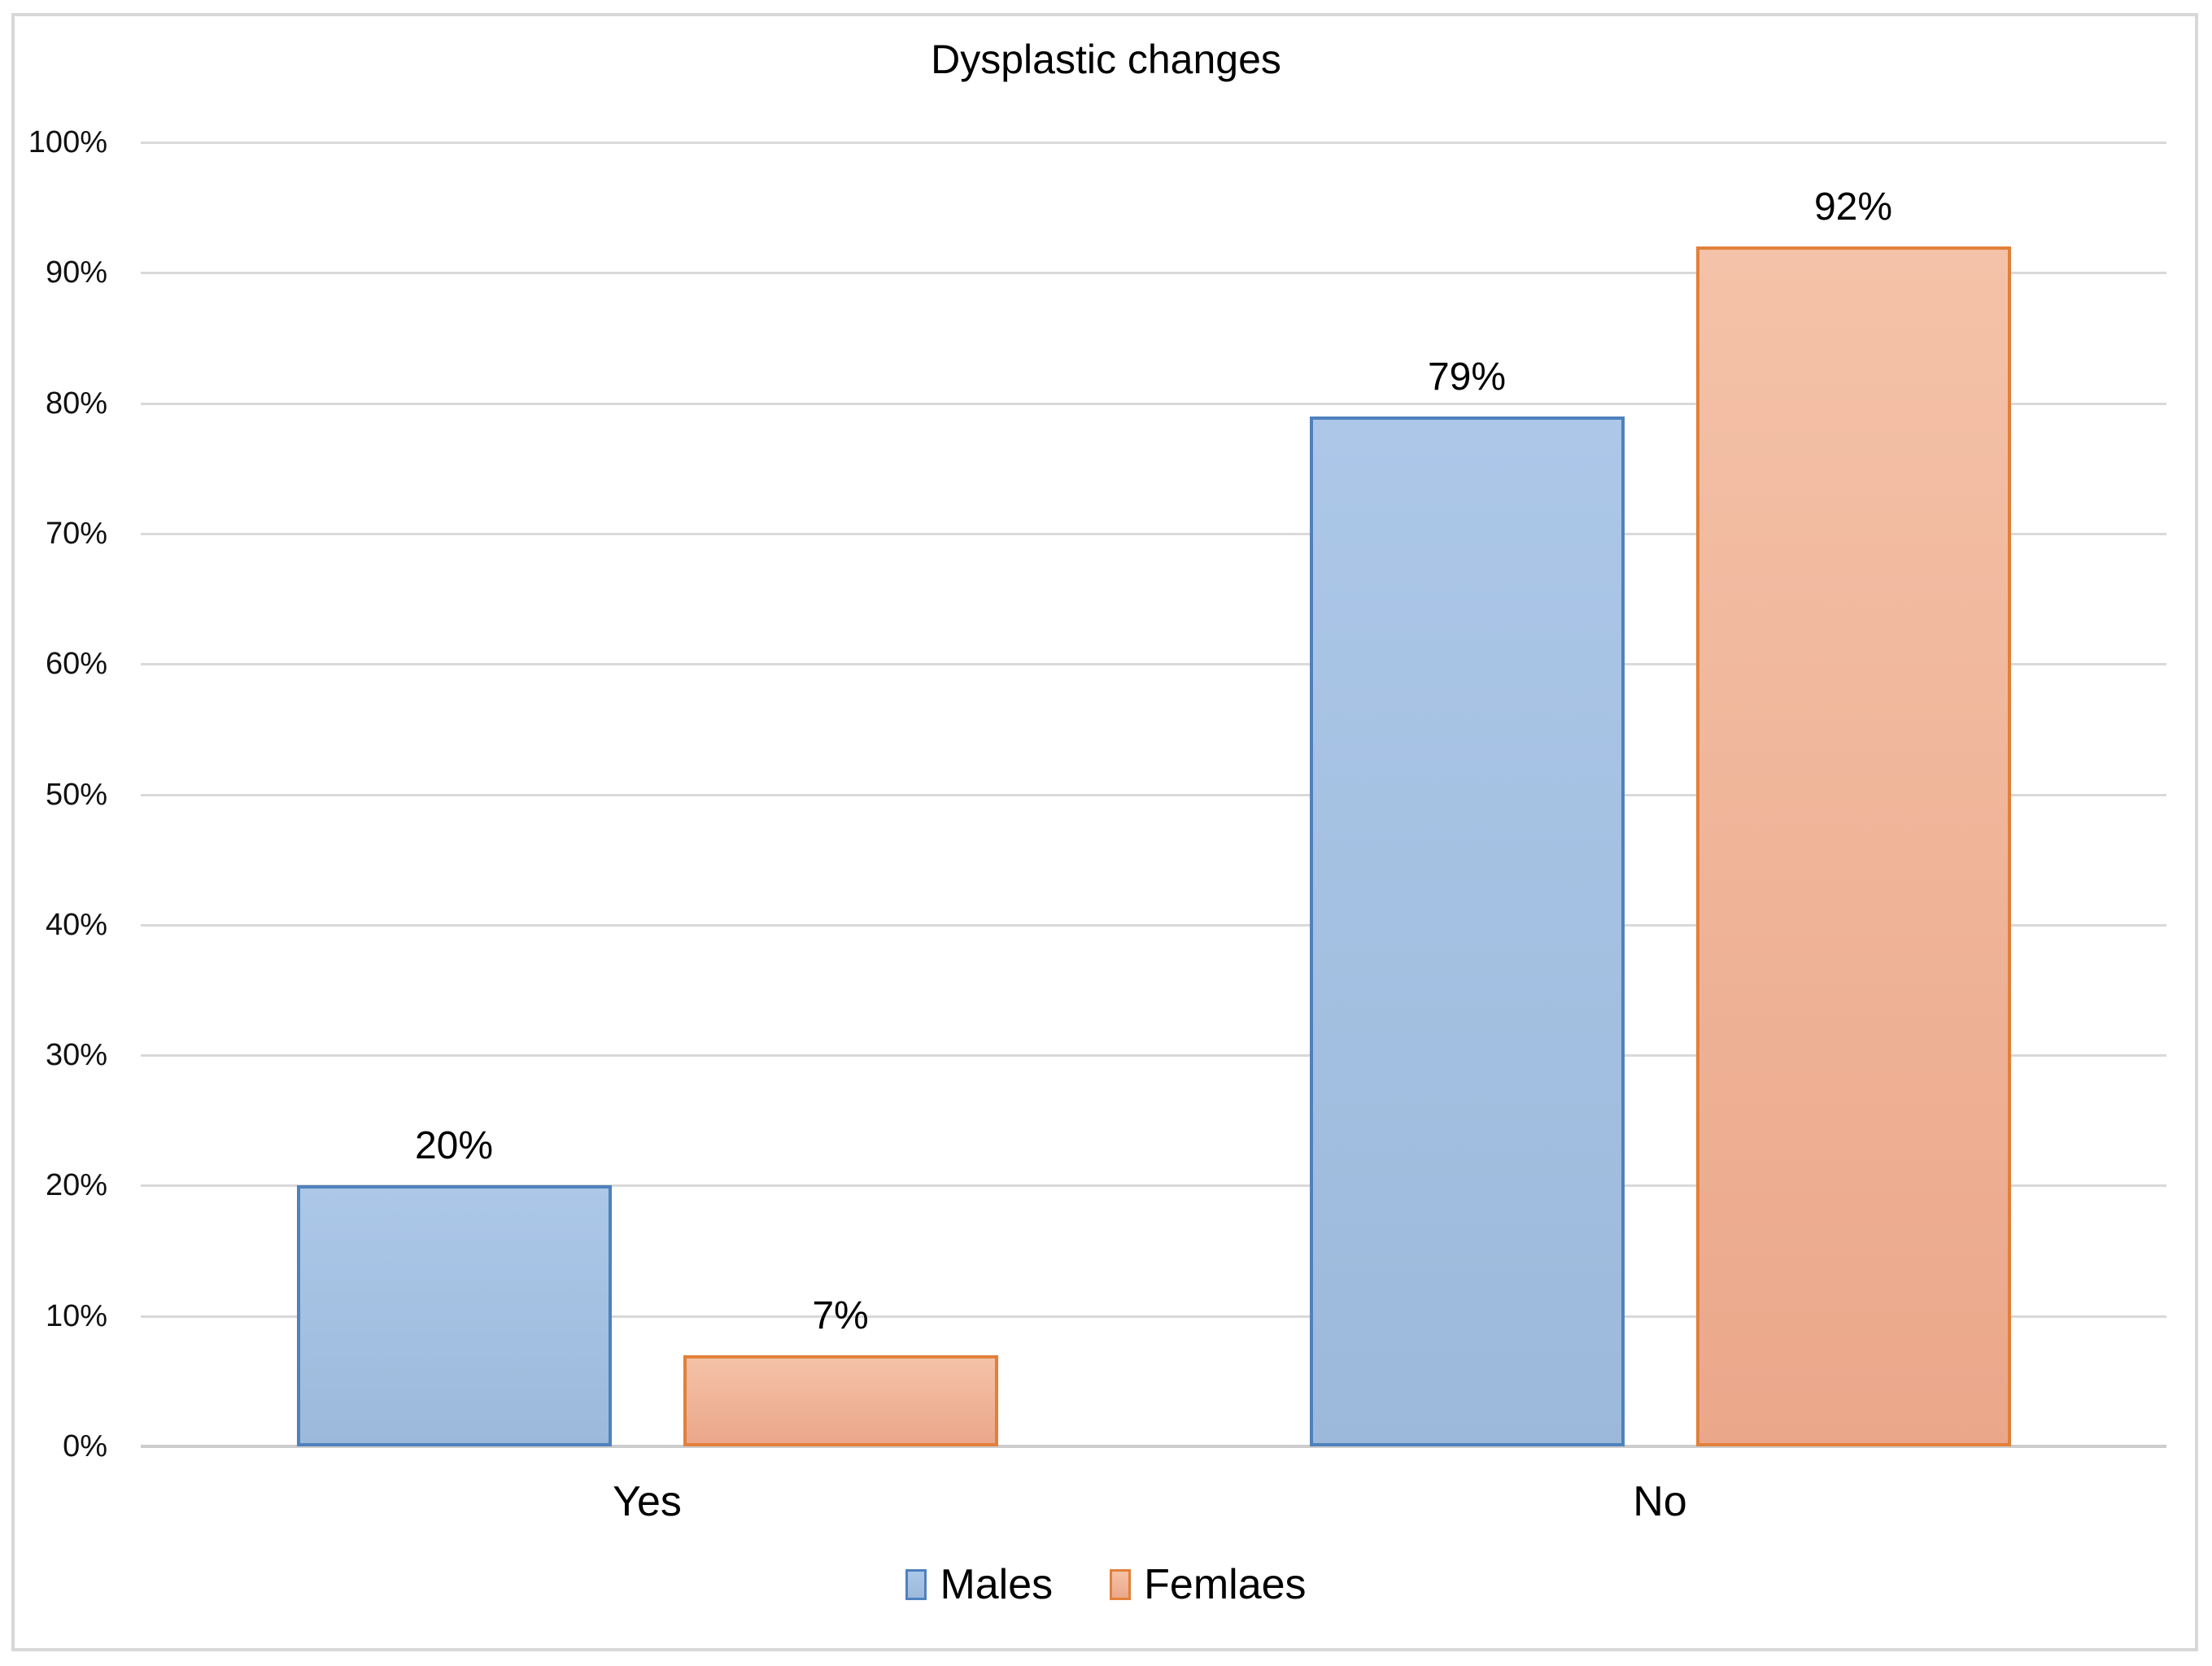 The height and width of the screenshot is (1666, 2212). I want to click on bar-males-yes, so click(454, 1315).